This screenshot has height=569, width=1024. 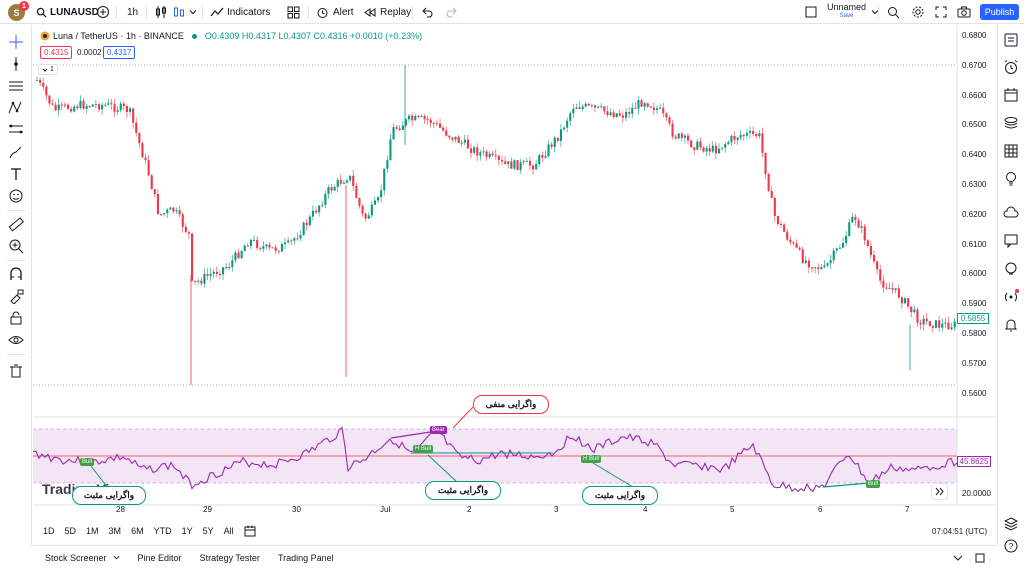 What do you see at coordinates (1011, 524) in the screenshot?
I see `object-tree-icon` at bounding box center [1011, 524].